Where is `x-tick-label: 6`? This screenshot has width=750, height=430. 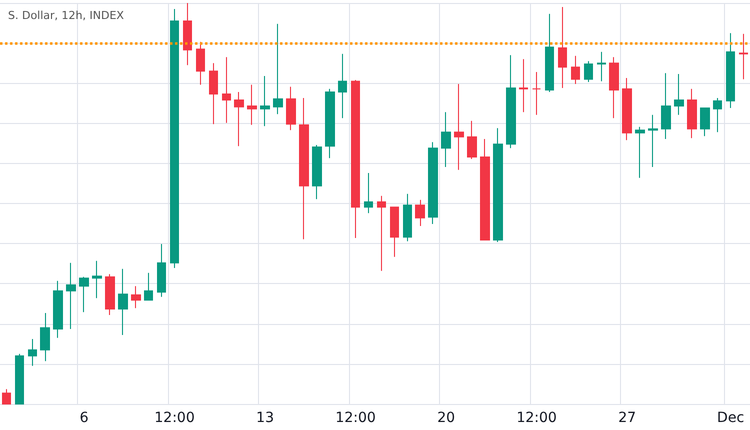 x-tick-label: 6 is located at coordinates (84, 418).